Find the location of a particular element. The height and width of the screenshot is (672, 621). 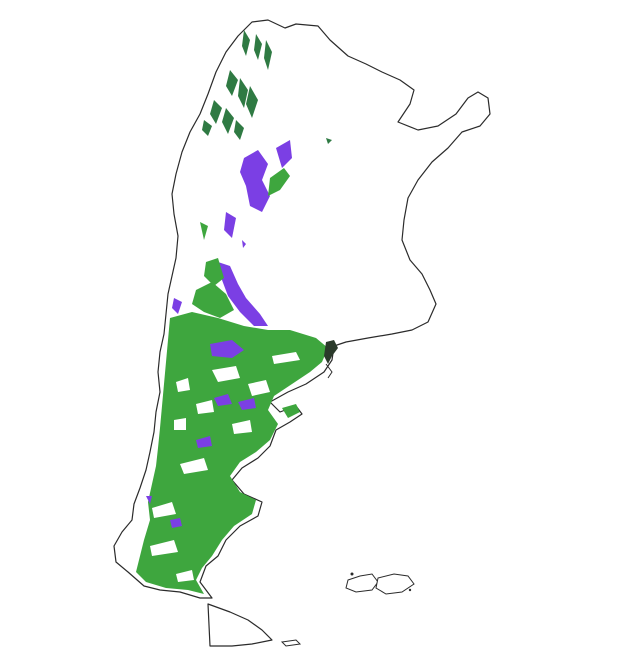

green-class-north-central is located at coordinates (241, 243).